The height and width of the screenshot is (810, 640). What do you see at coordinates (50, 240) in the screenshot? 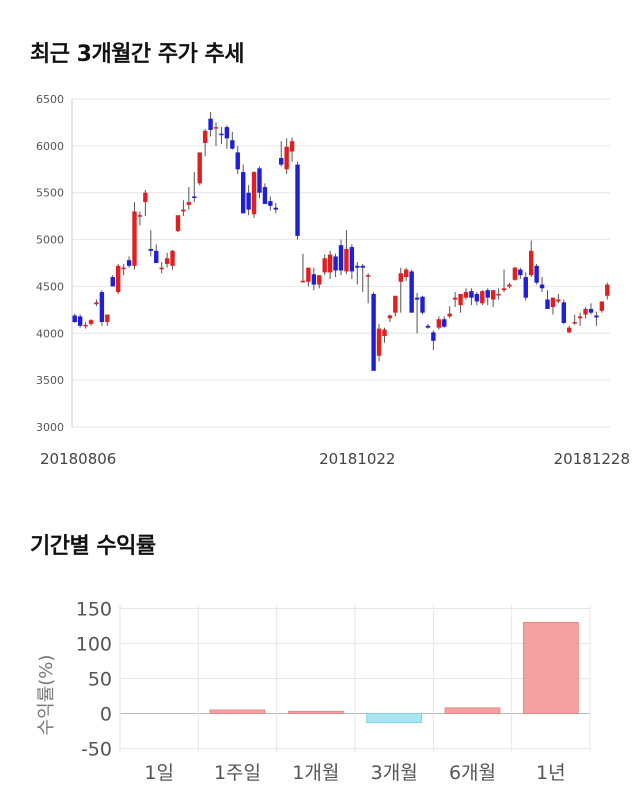
I see `price-y-tick-label: 5000` at bounding box center [50, 240].